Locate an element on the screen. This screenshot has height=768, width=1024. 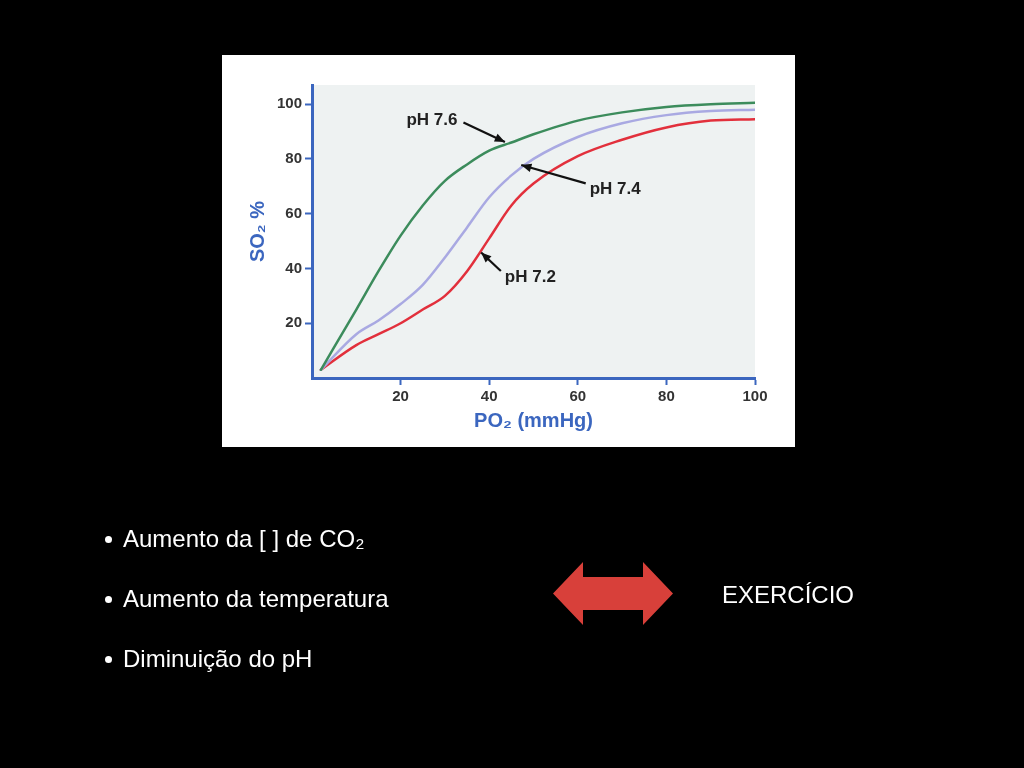
x-tick-label: 60 is located at coordinates (578, 396).